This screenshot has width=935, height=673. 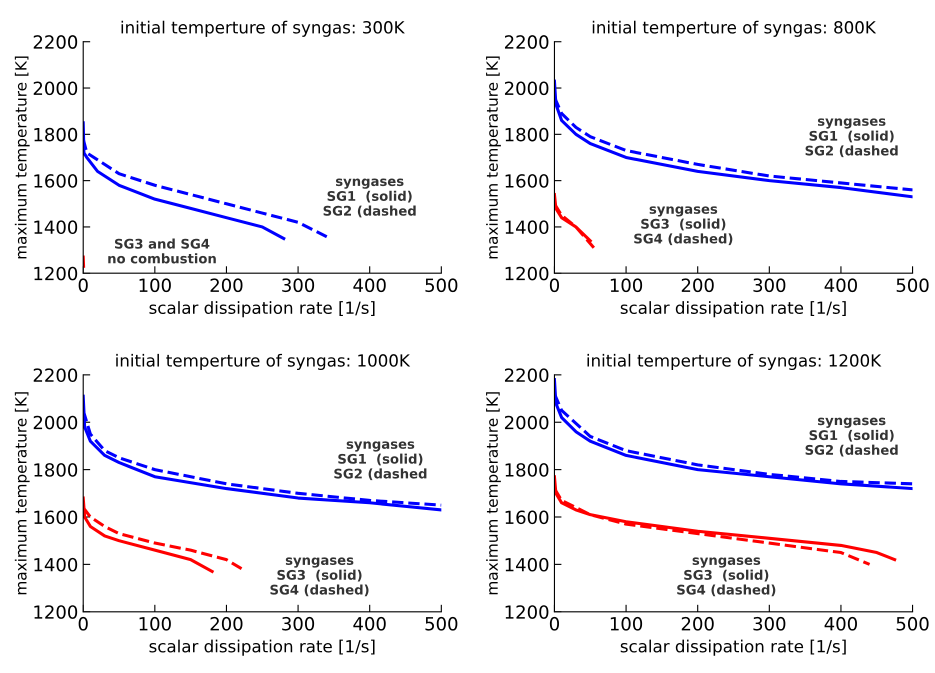 What do you see at coordinates (734, 362) in the screenshot?
I see `chart-title: initial temperture of syngas: 1200K` at bounding box center [734, 362].